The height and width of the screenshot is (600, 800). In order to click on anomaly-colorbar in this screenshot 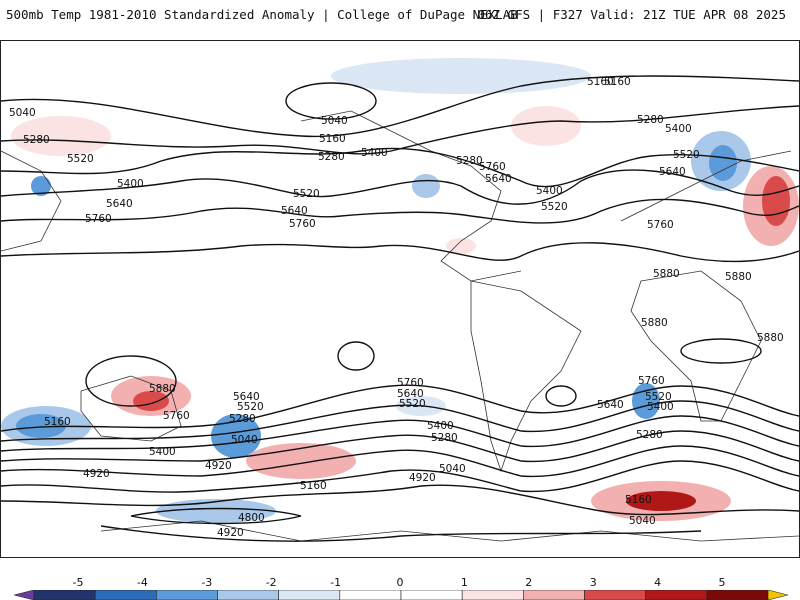, I will do `click(401, 595)`.